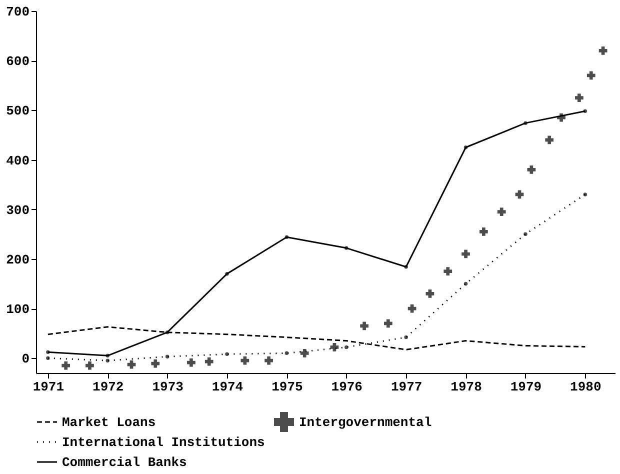  What do you see at coordinates (18, 111) in the screenshot?
I see `y-tick-label: 500` at bounding box center [18, 111].